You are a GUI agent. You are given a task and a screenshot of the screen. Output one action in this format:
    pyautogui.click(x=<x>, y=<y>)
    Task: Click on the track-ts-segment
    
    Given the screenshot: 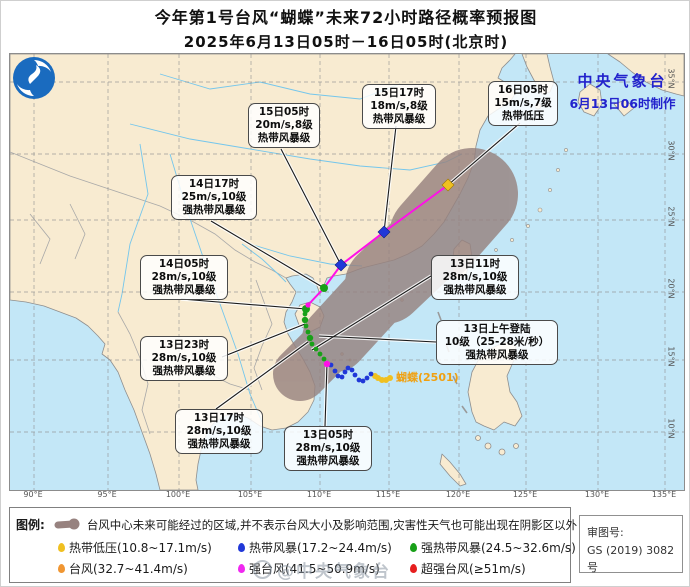 What is the action you would take?
    pyautogui.click(x=351, y=373)
    